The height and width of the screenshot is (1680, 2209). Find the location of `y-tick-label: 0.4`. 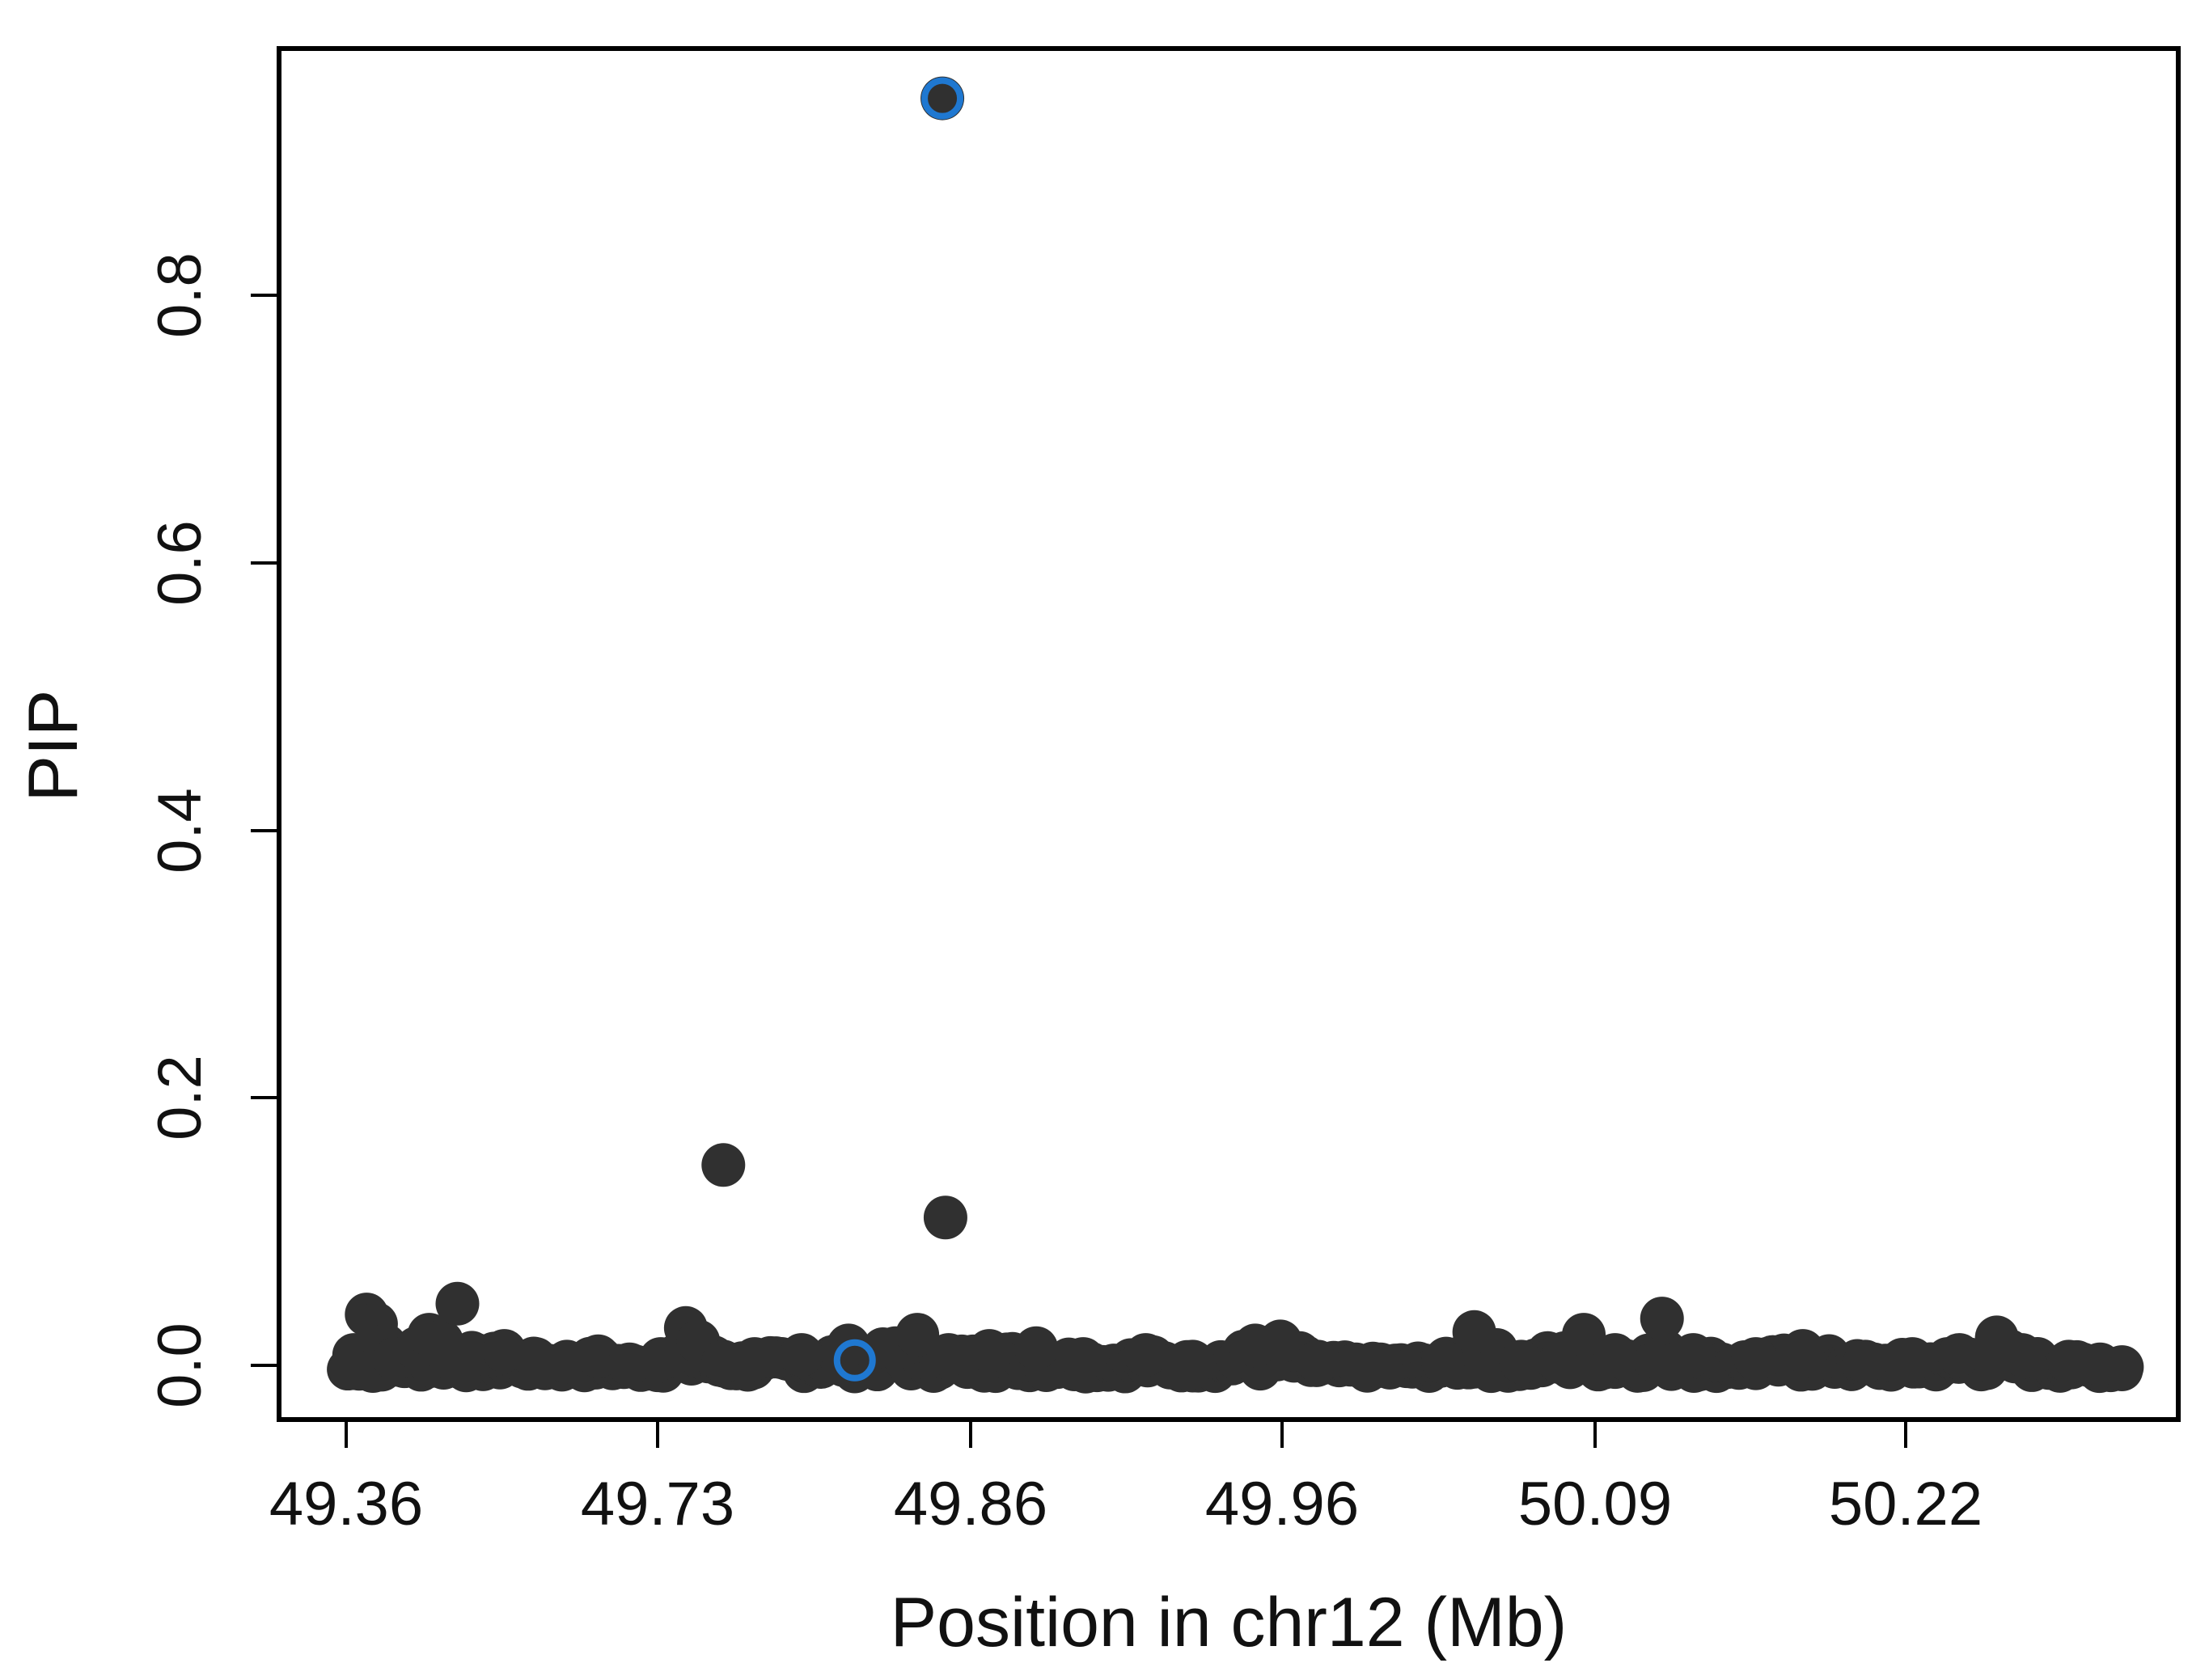

y-tick-label: 0.4 is located at coordinates (180, 831).